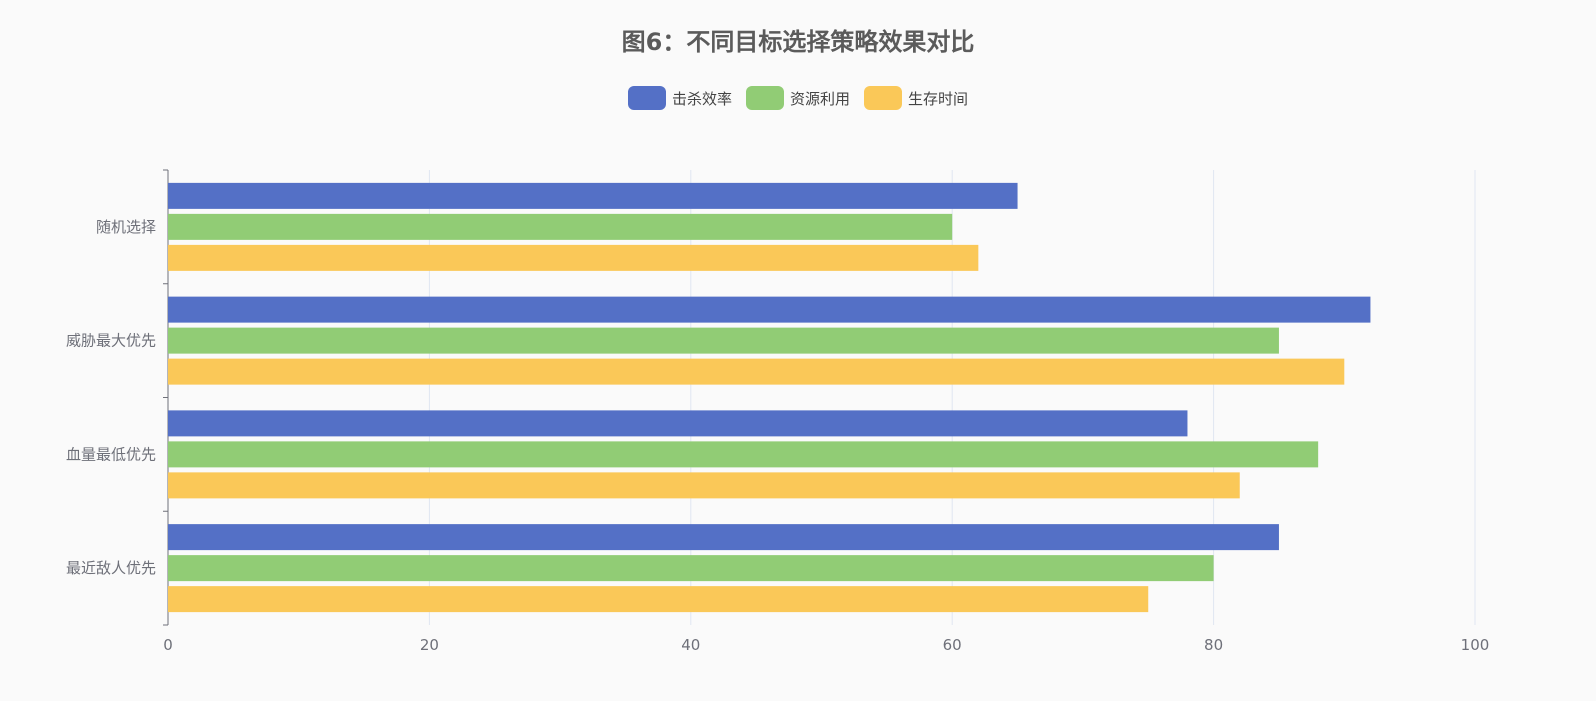 The width and height of the screenshot is (1596, 701). What do you see at coordinates (701, 98) in the screenshot?
I see `legend-label-0: 击杀效率` at bounding box center [701, 98].